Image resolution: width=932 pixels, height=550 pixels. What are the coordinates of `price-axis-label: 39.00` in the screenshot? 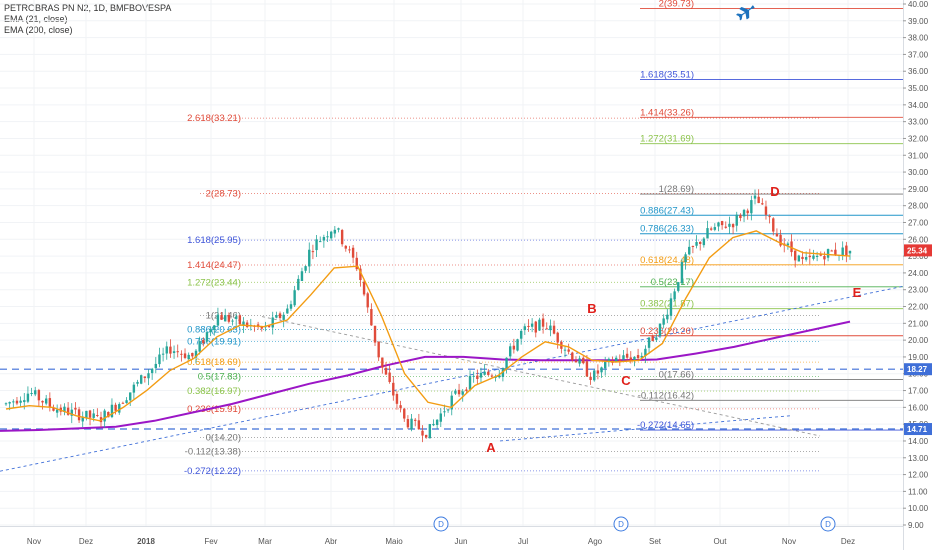 It's located at (918, 21).